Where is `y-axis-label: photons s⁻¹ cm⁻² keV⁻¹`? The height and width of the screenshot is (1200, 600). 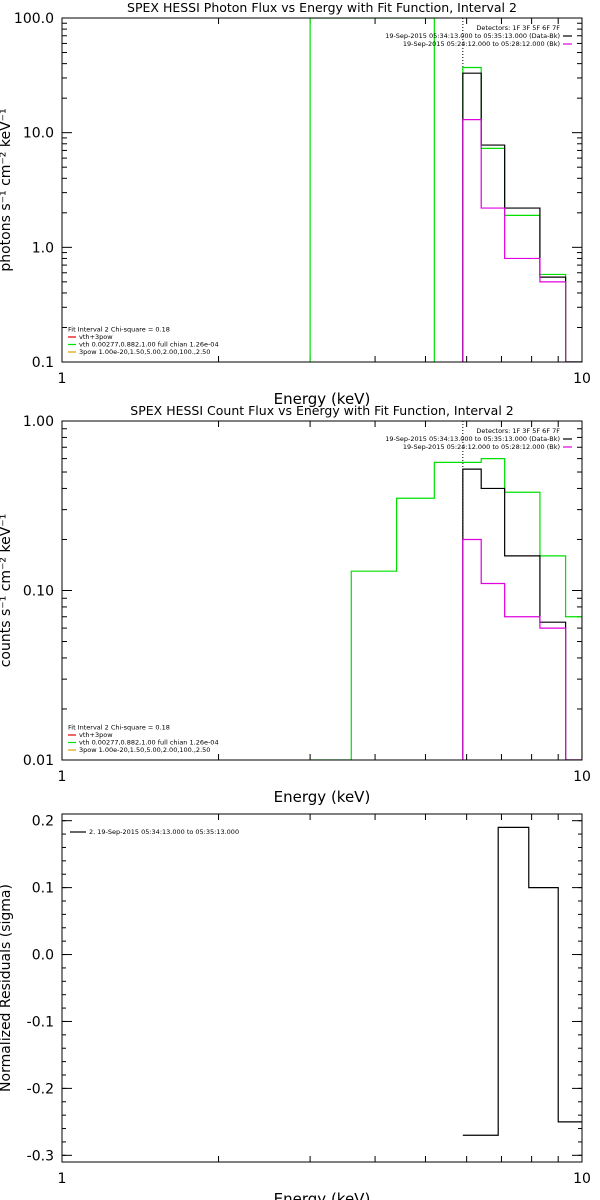 y-axis-label: photons s⁻¹ cm⁻² keV⁻¹ is located at coordinates (7, 189).